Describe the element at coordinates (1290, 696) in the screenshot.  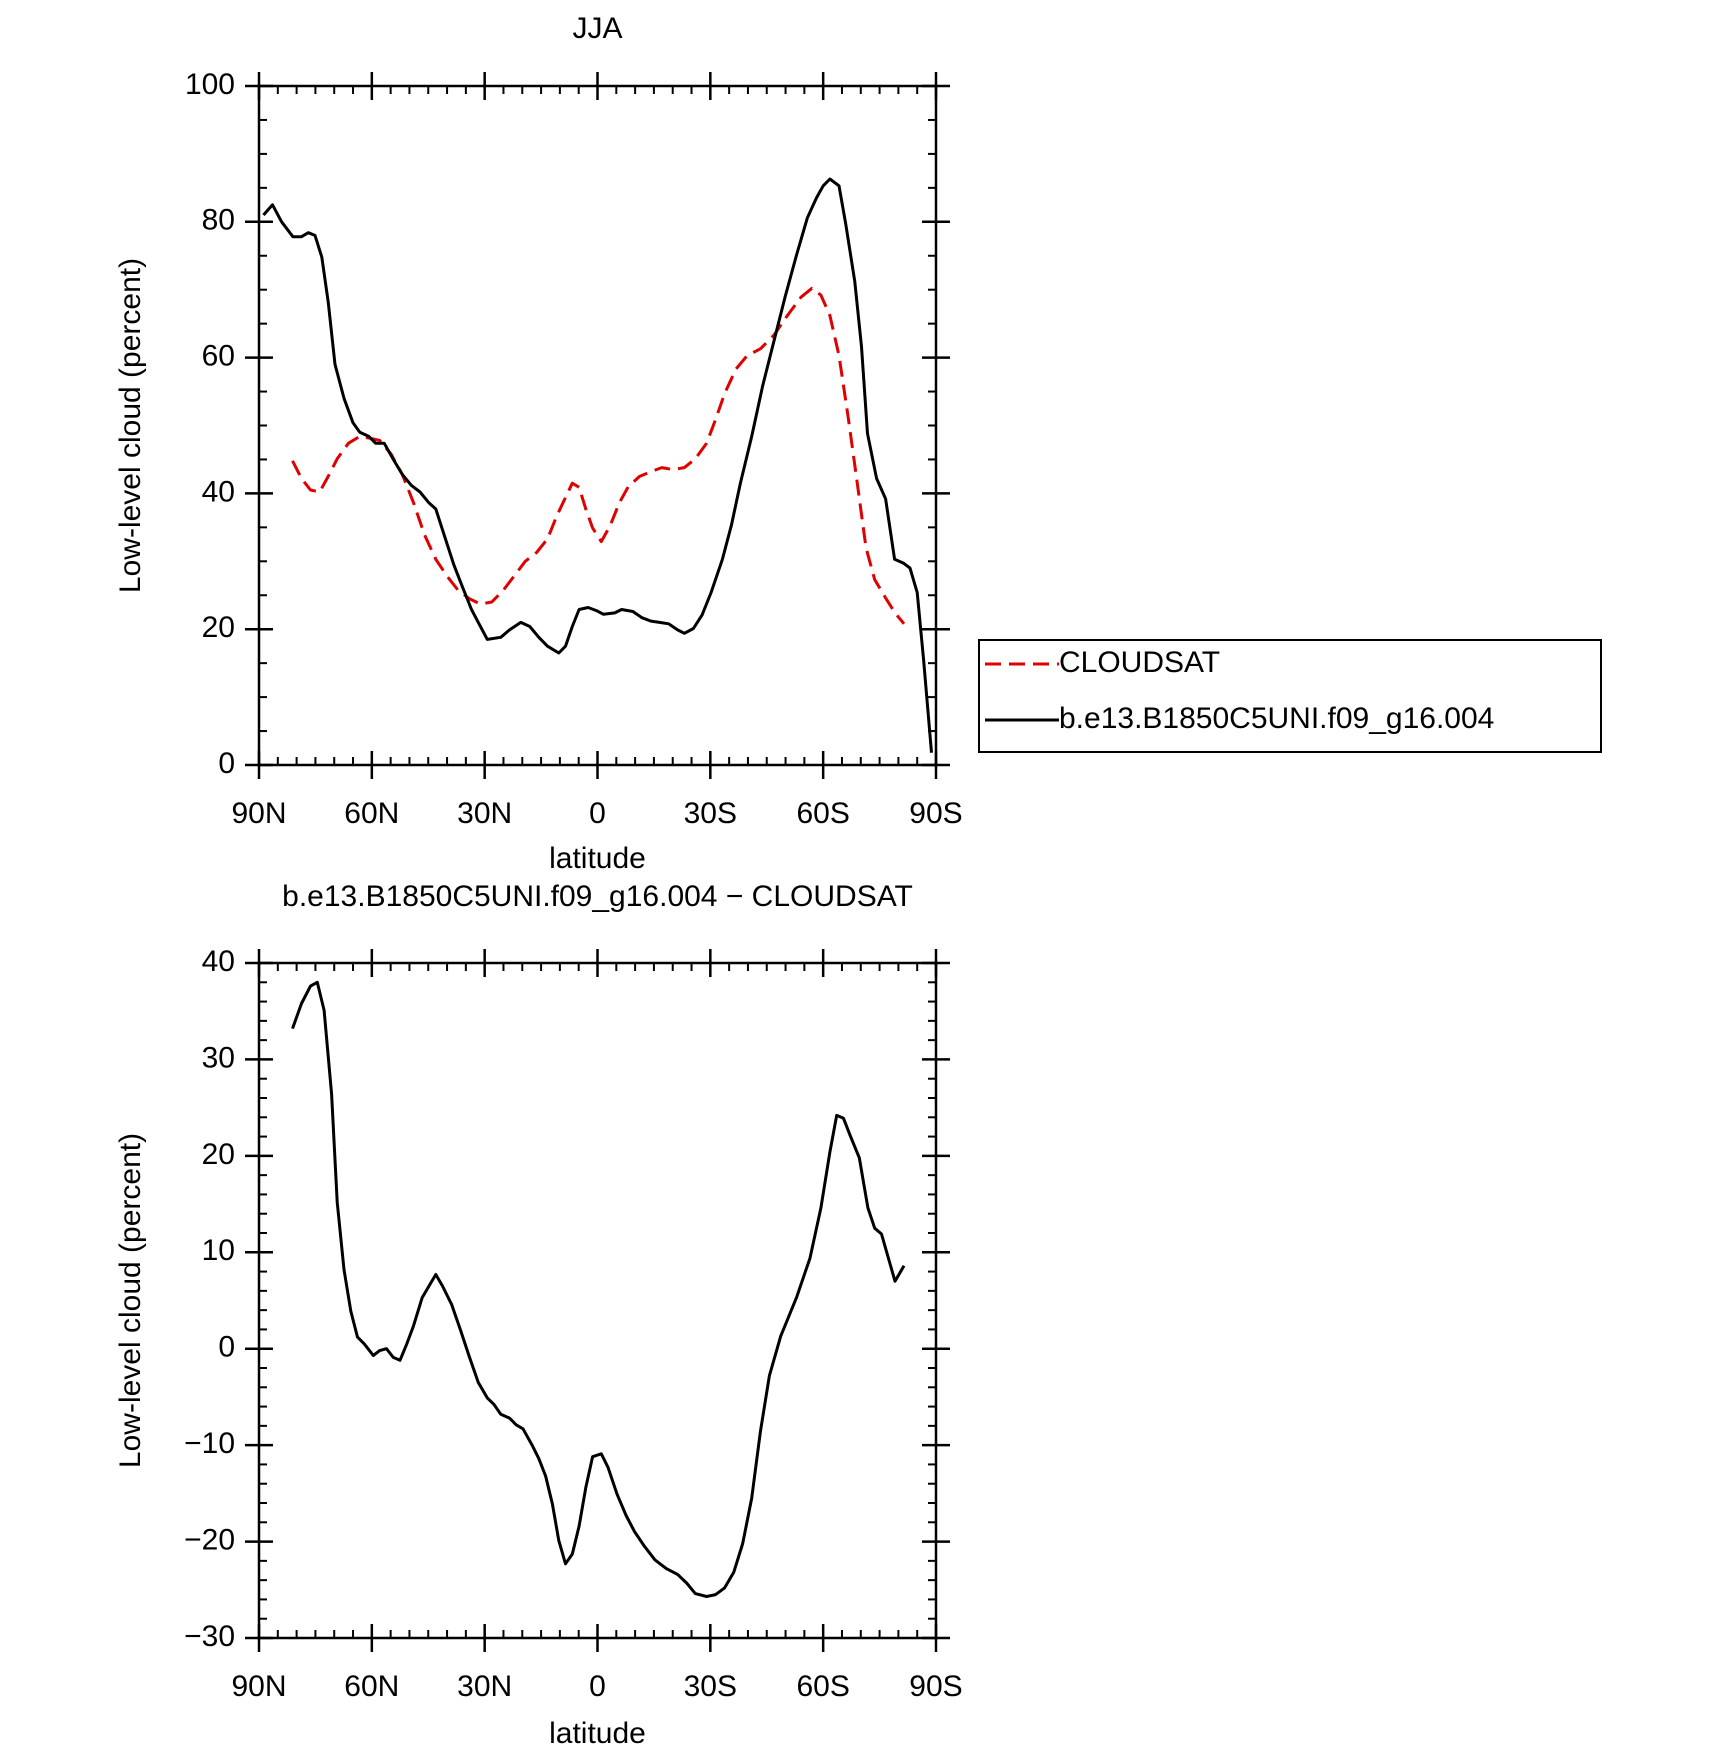
I see `legend-box` at that location.